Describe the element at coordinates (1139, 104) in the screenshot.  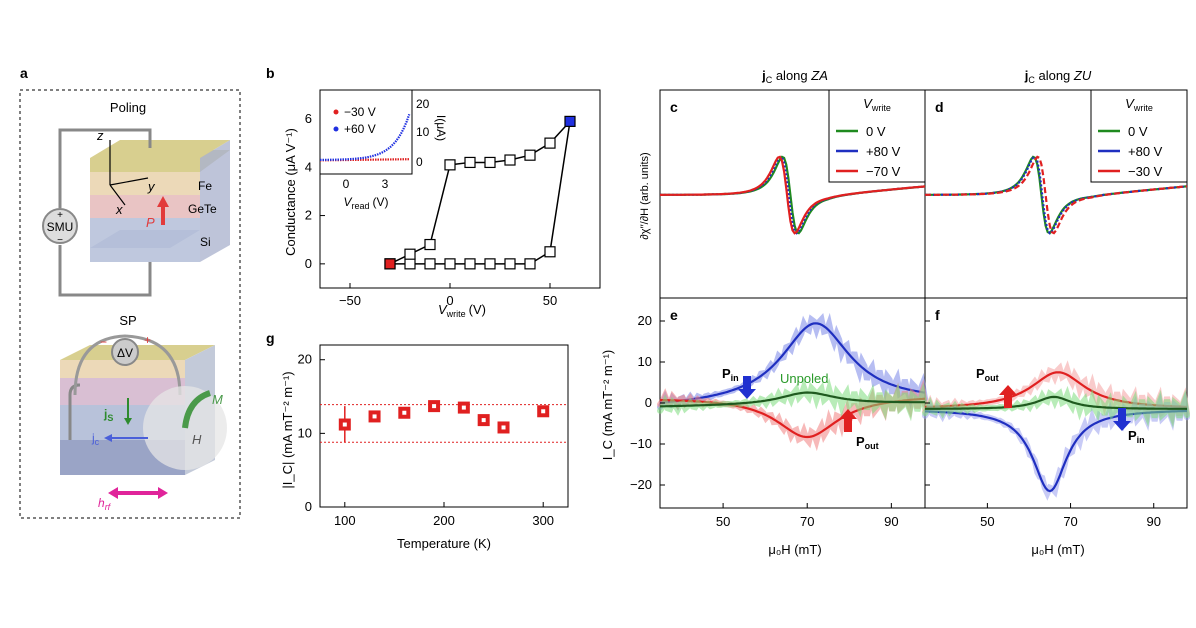
I see `legend-d-title: Vwrite` at that location.